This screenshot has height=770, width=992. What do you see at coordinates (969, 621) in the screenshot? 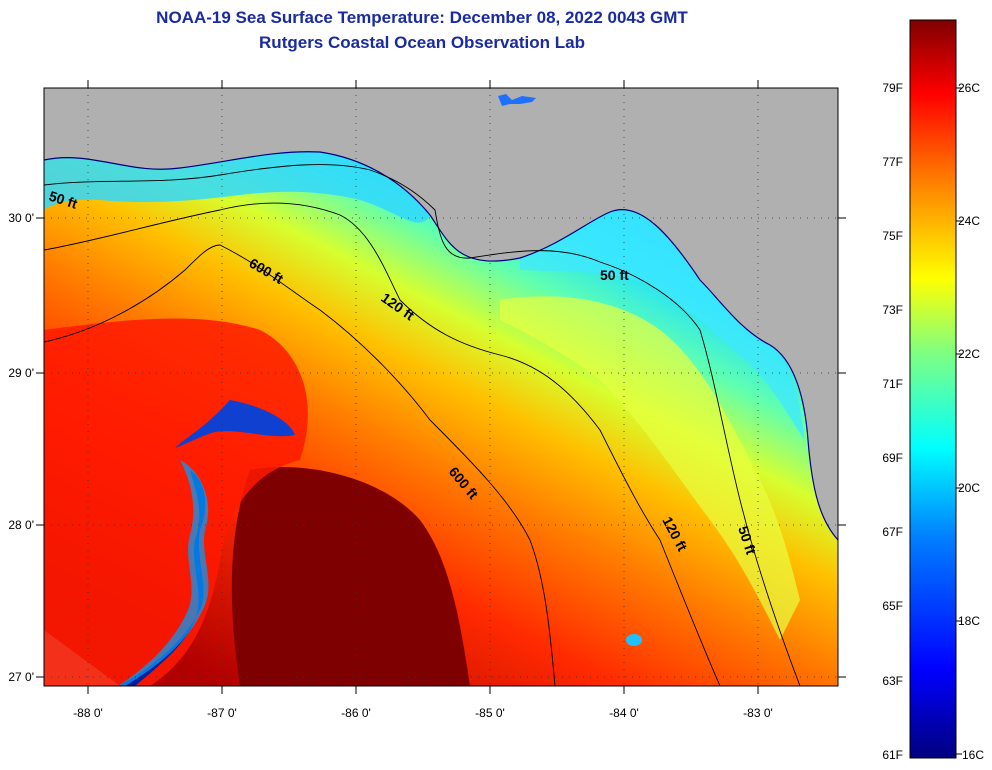
I see `colorbar-c-label: 18C` at bounding box center [969, 621].